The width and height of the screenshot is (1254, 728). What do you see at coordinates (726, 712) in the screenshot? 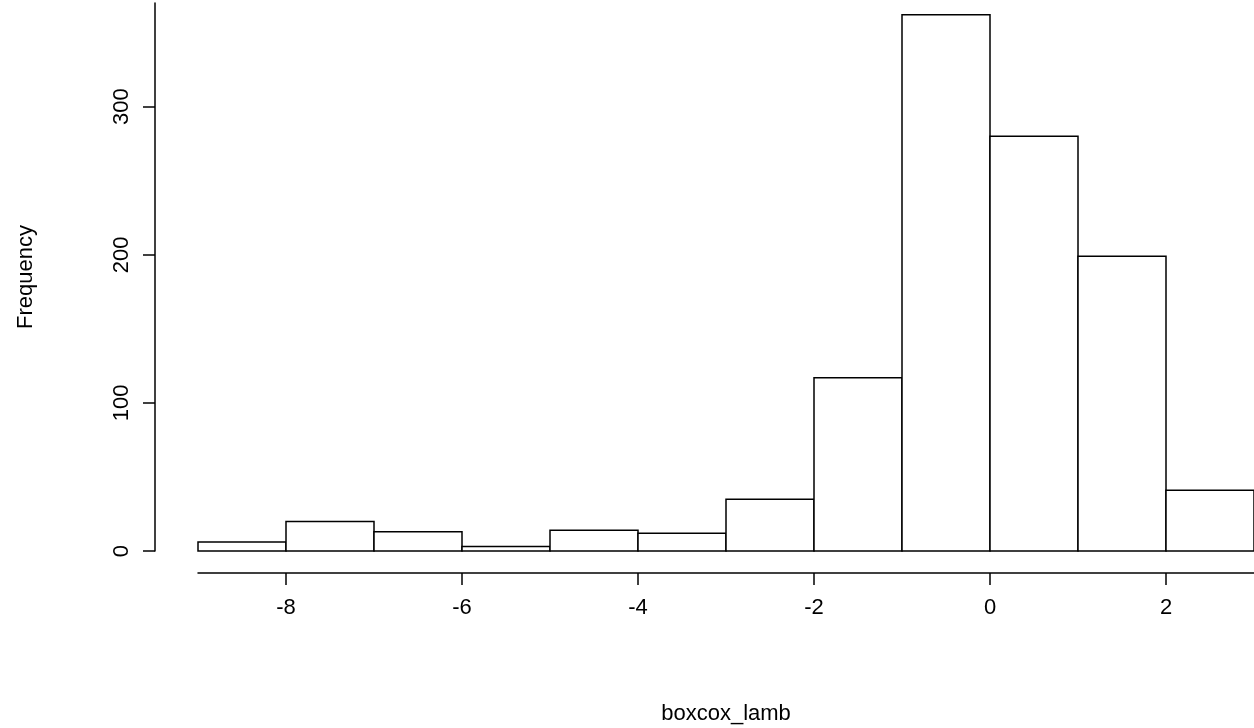
I see `x-axis-title: boxcox_lamb` at bounding box center [726, 712].